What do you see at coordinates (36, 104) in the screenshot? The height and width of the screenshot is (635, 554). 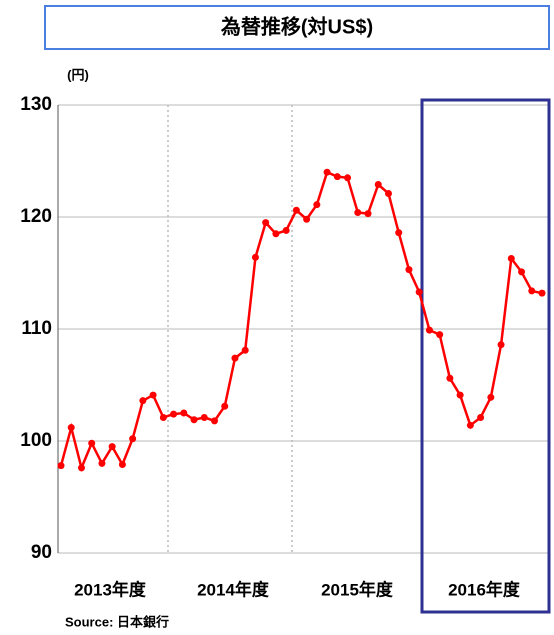 I see `y-tick-label: 130` at bounding box center [36, 104].